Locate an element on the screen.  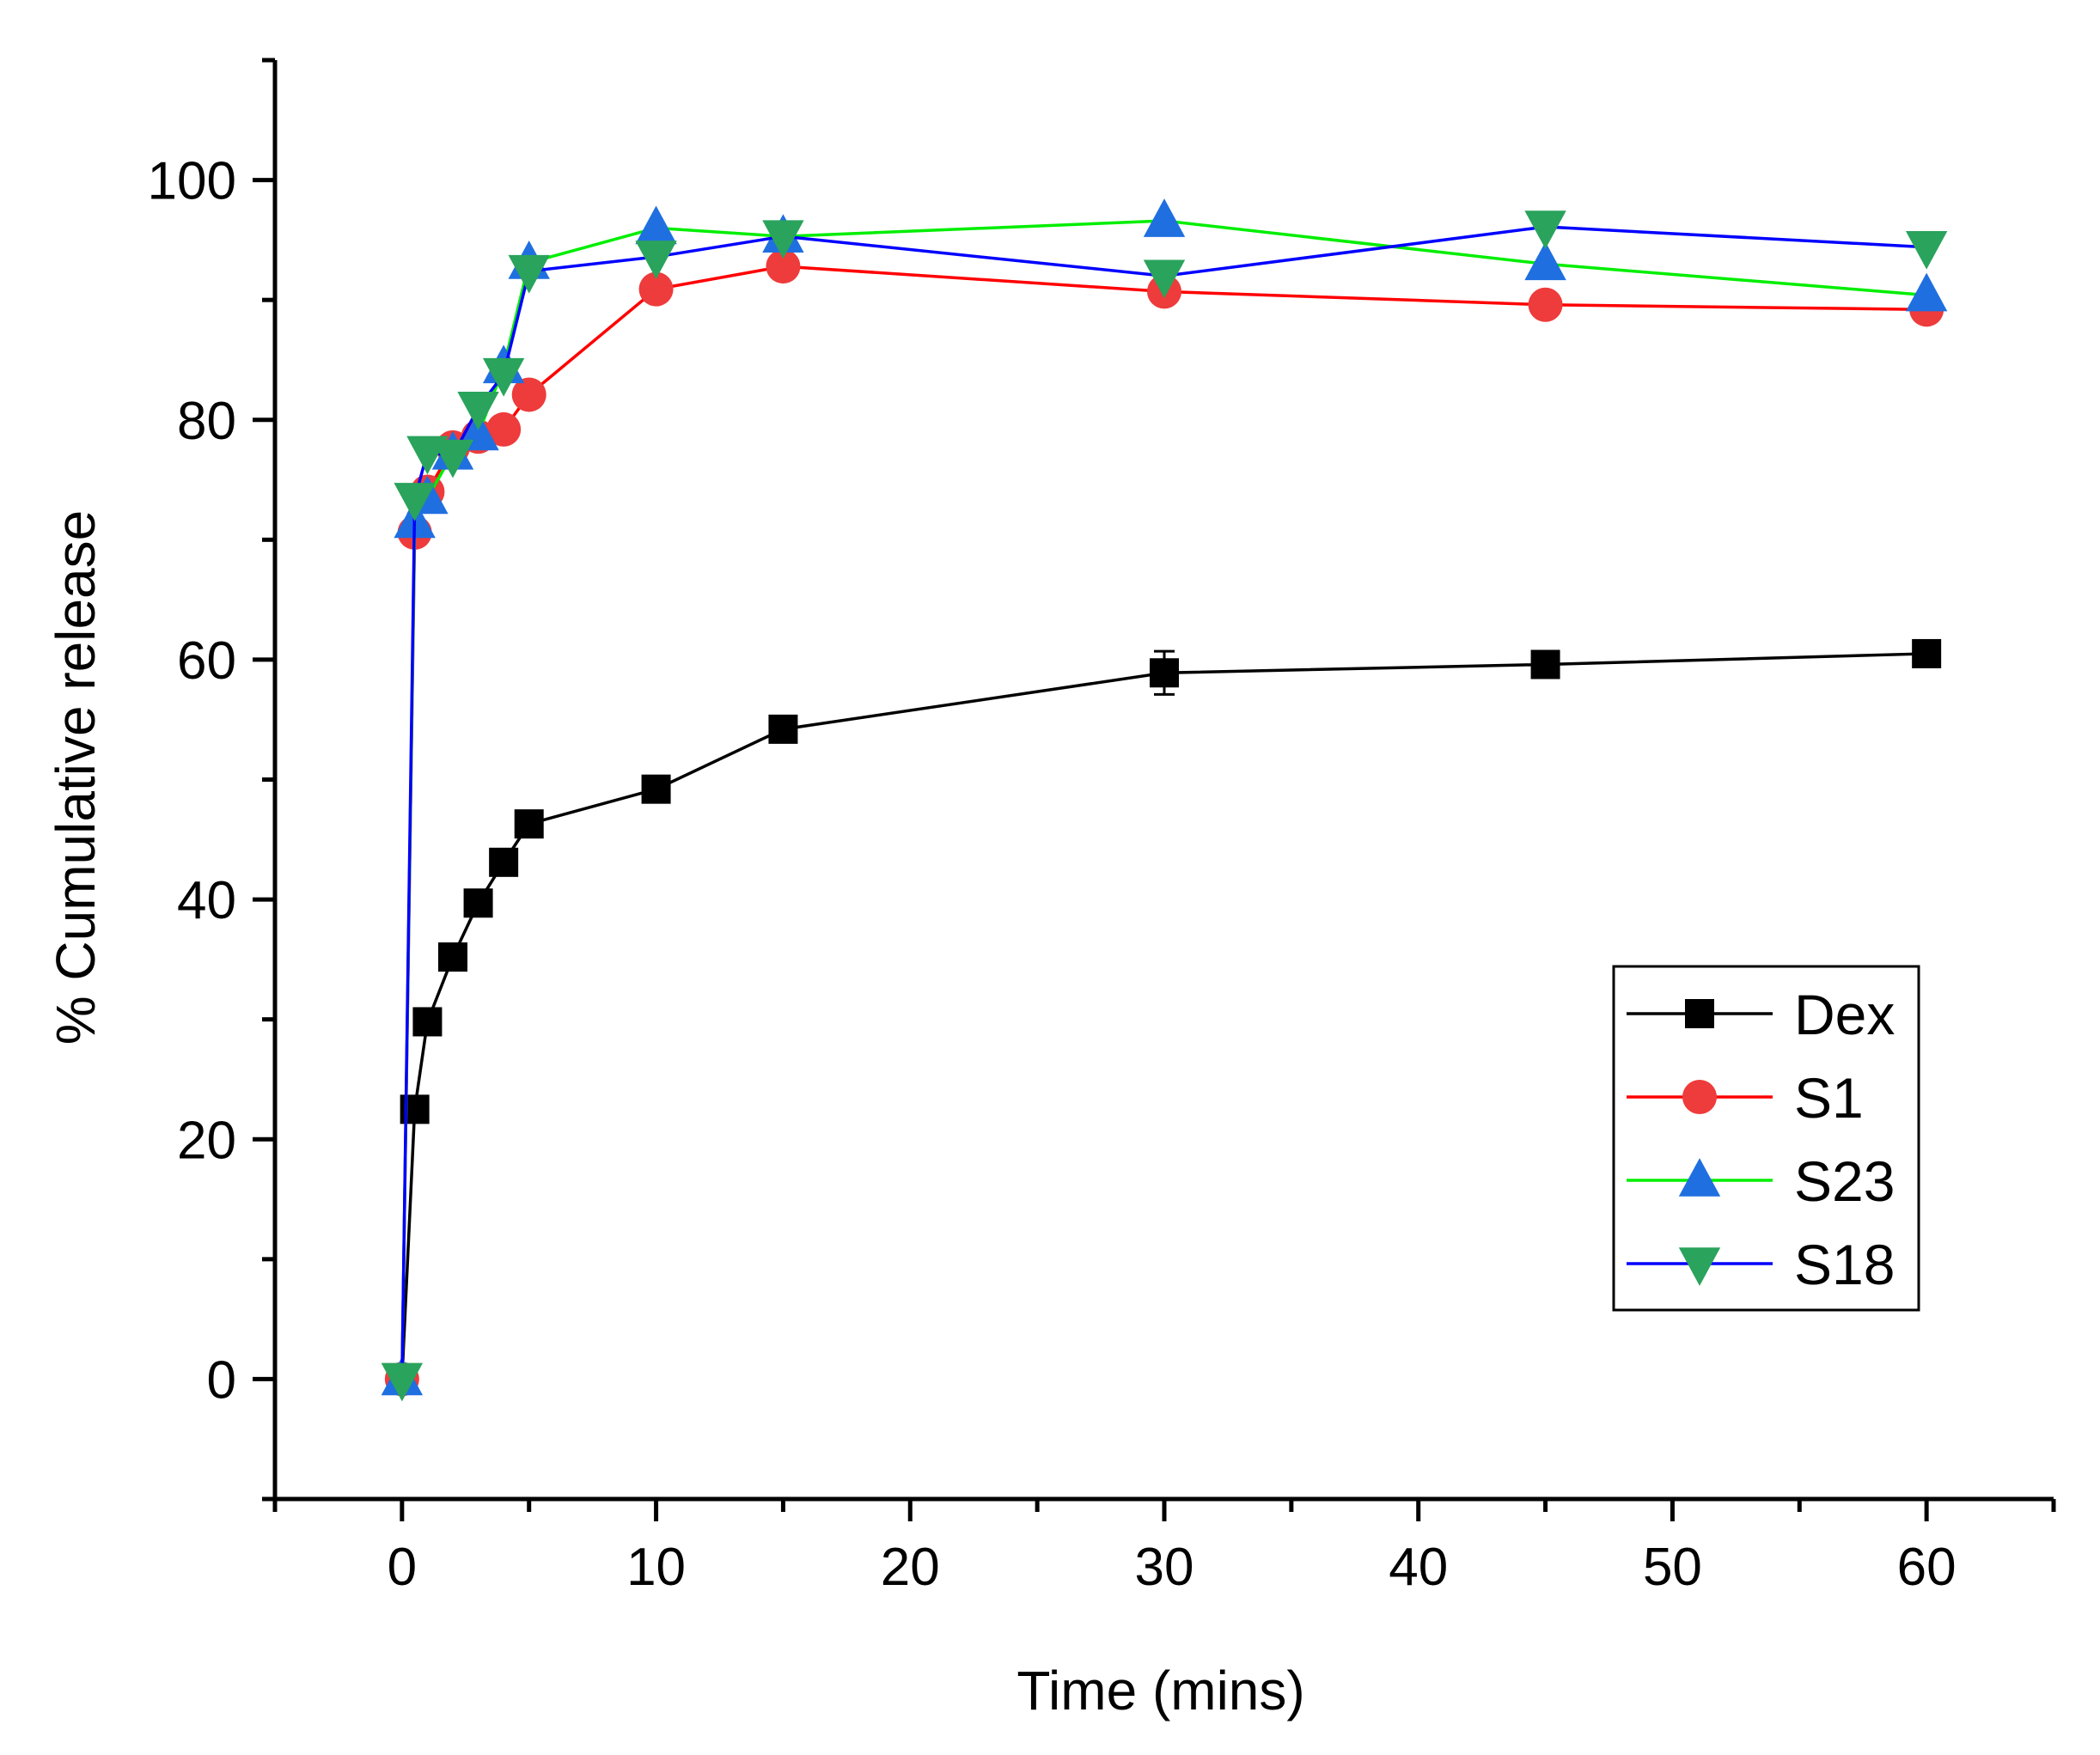
legend: Dex S1 S23 S18 is located at coordinates (1766, 1139).